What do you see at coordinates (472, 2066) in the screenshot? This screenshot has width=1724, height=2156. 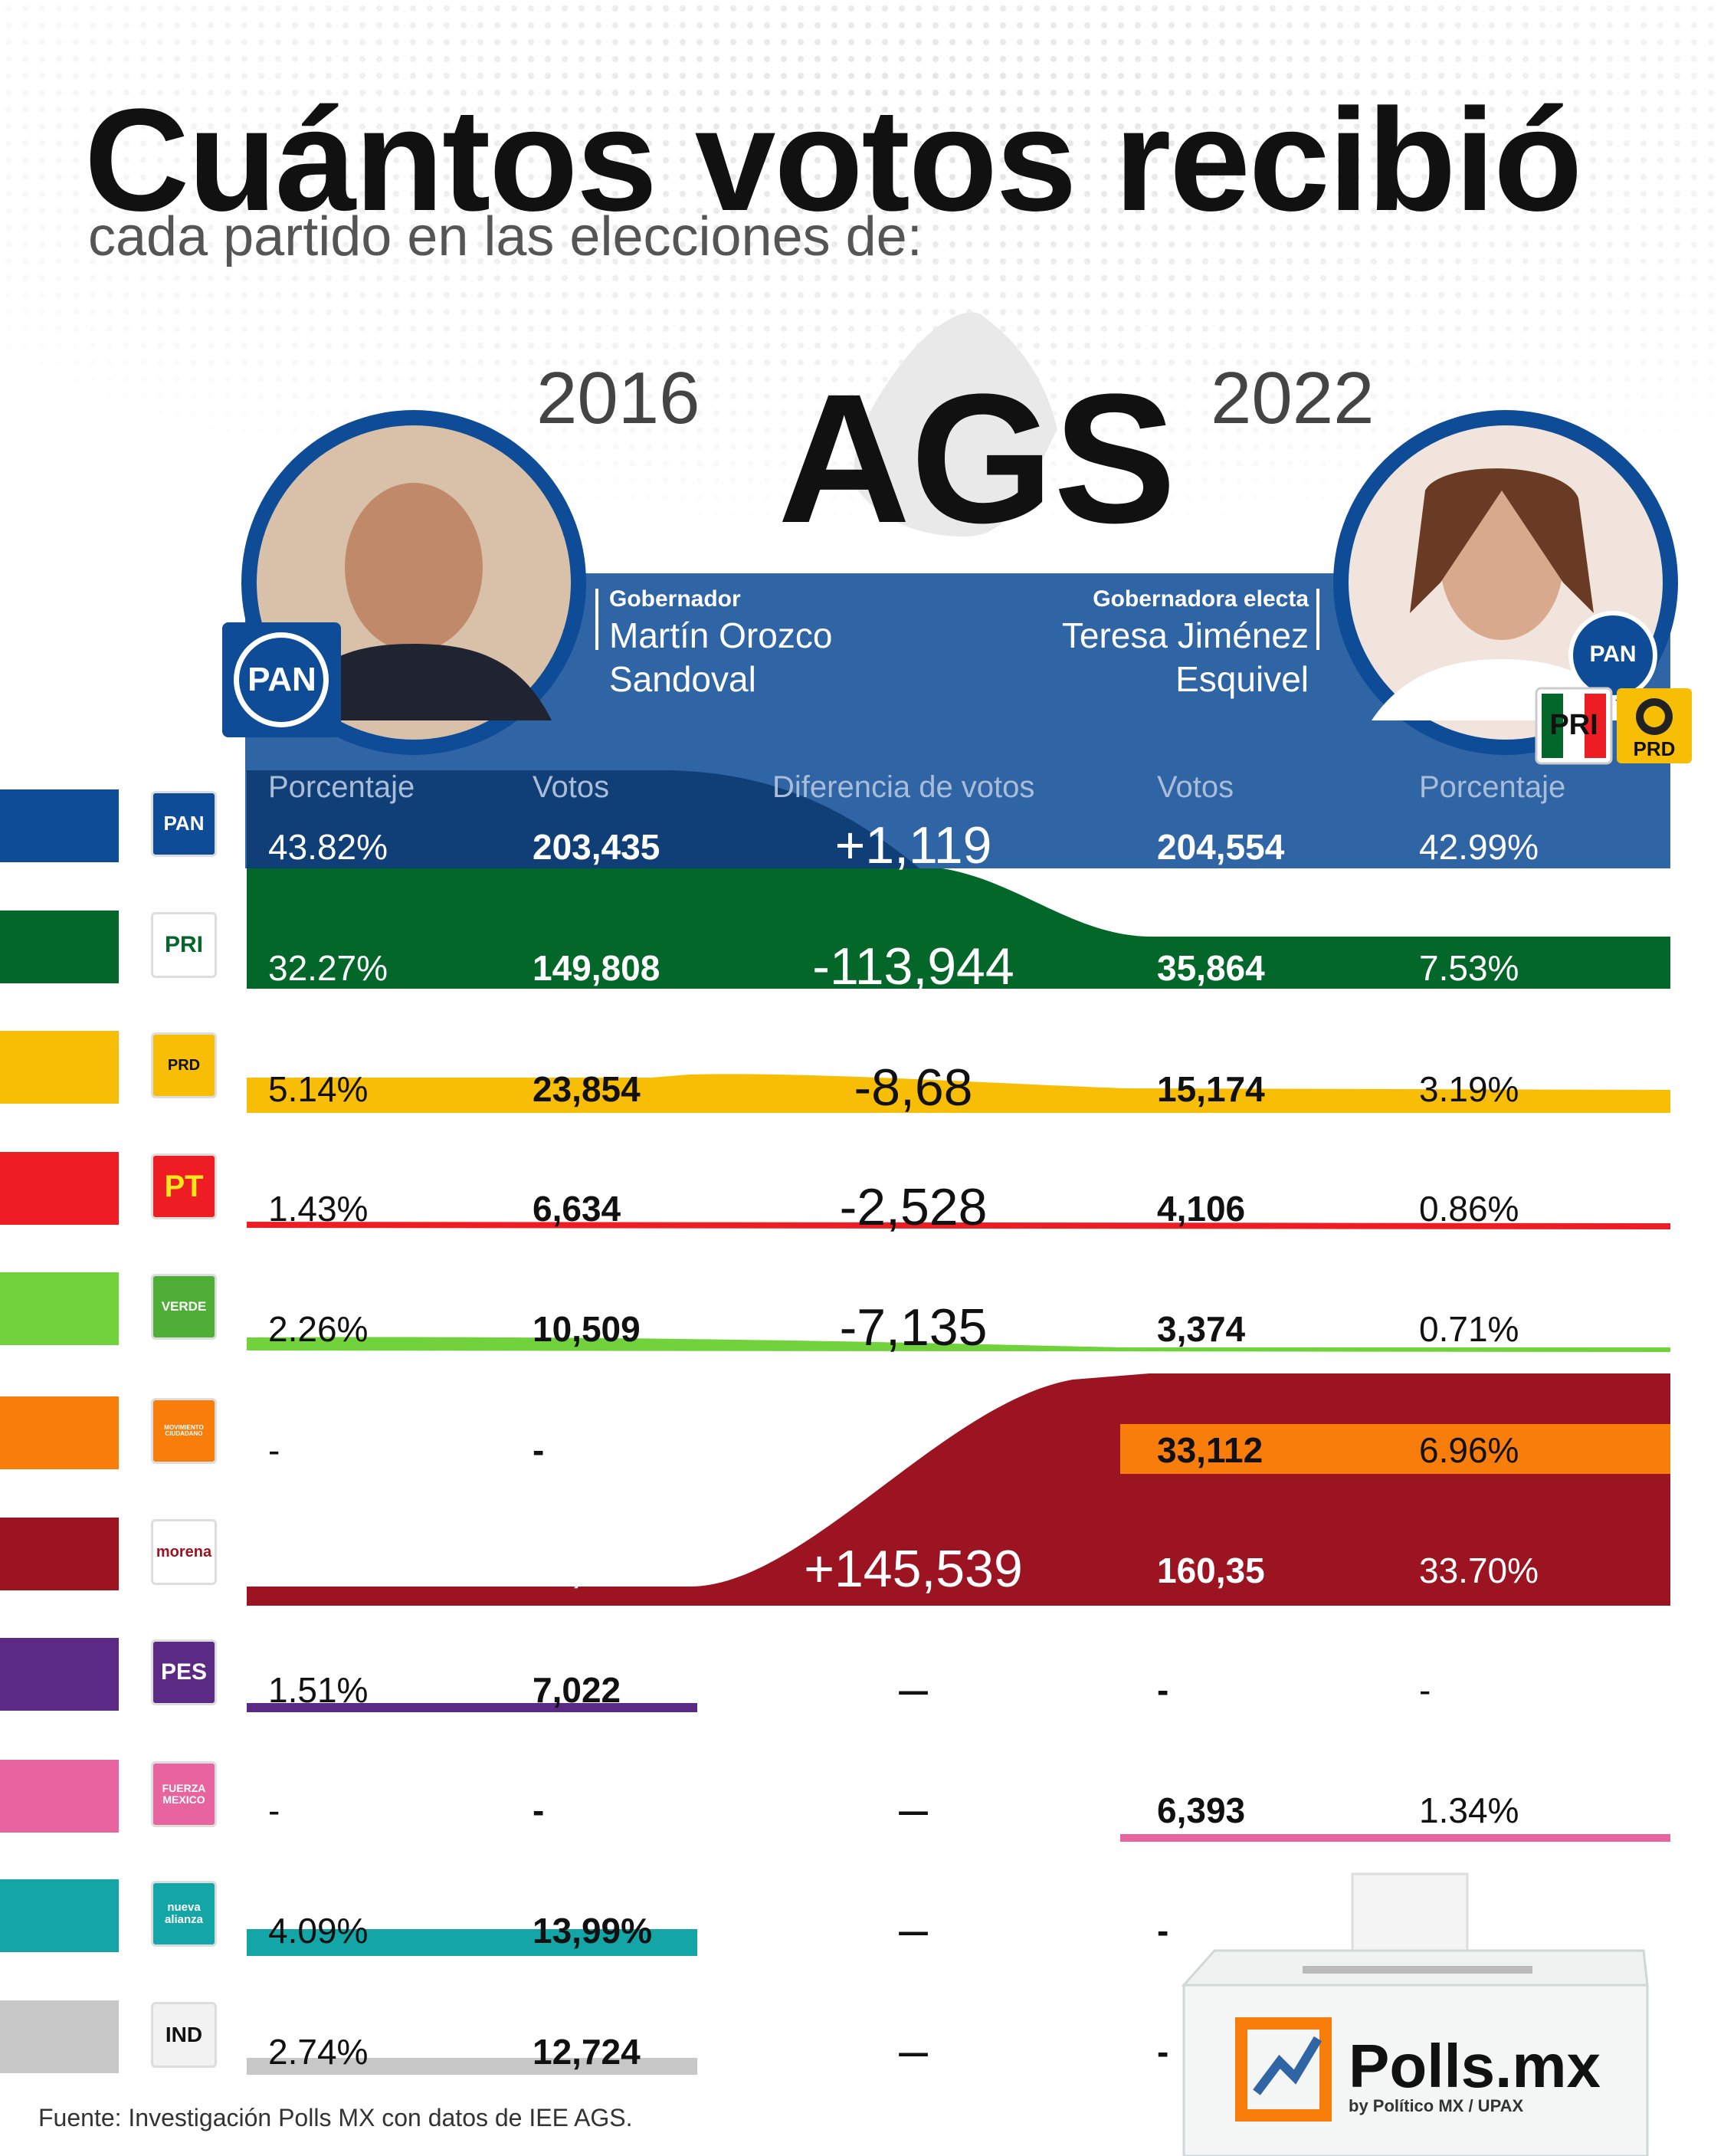 I see `ind-bar` at bounding box center [472, 2066].